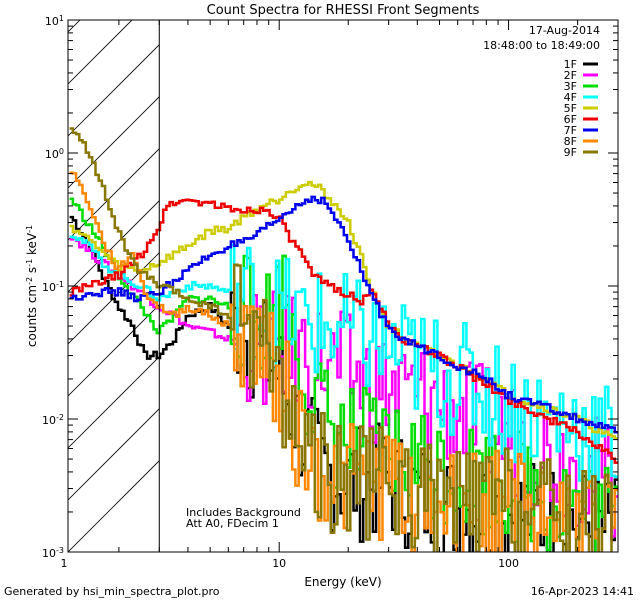  Describe the element at coordinates (54, 154) in the screenshot. I see `y-tick-label: 10⁰` at that location.